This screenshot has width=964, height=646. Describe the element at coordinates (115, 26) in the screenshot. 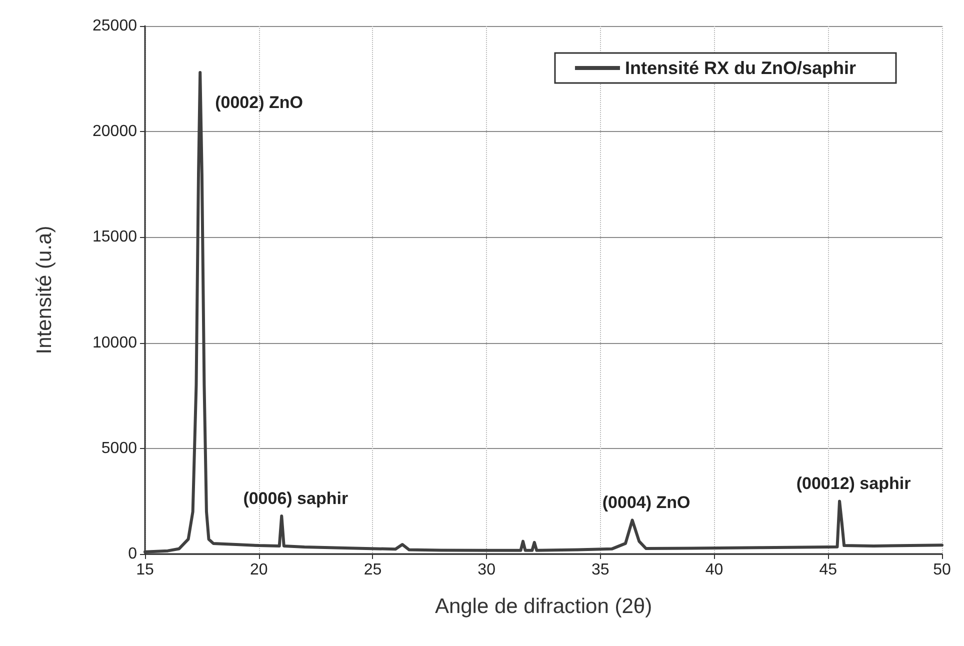

I see `y-tick-label: 25000` at that location.